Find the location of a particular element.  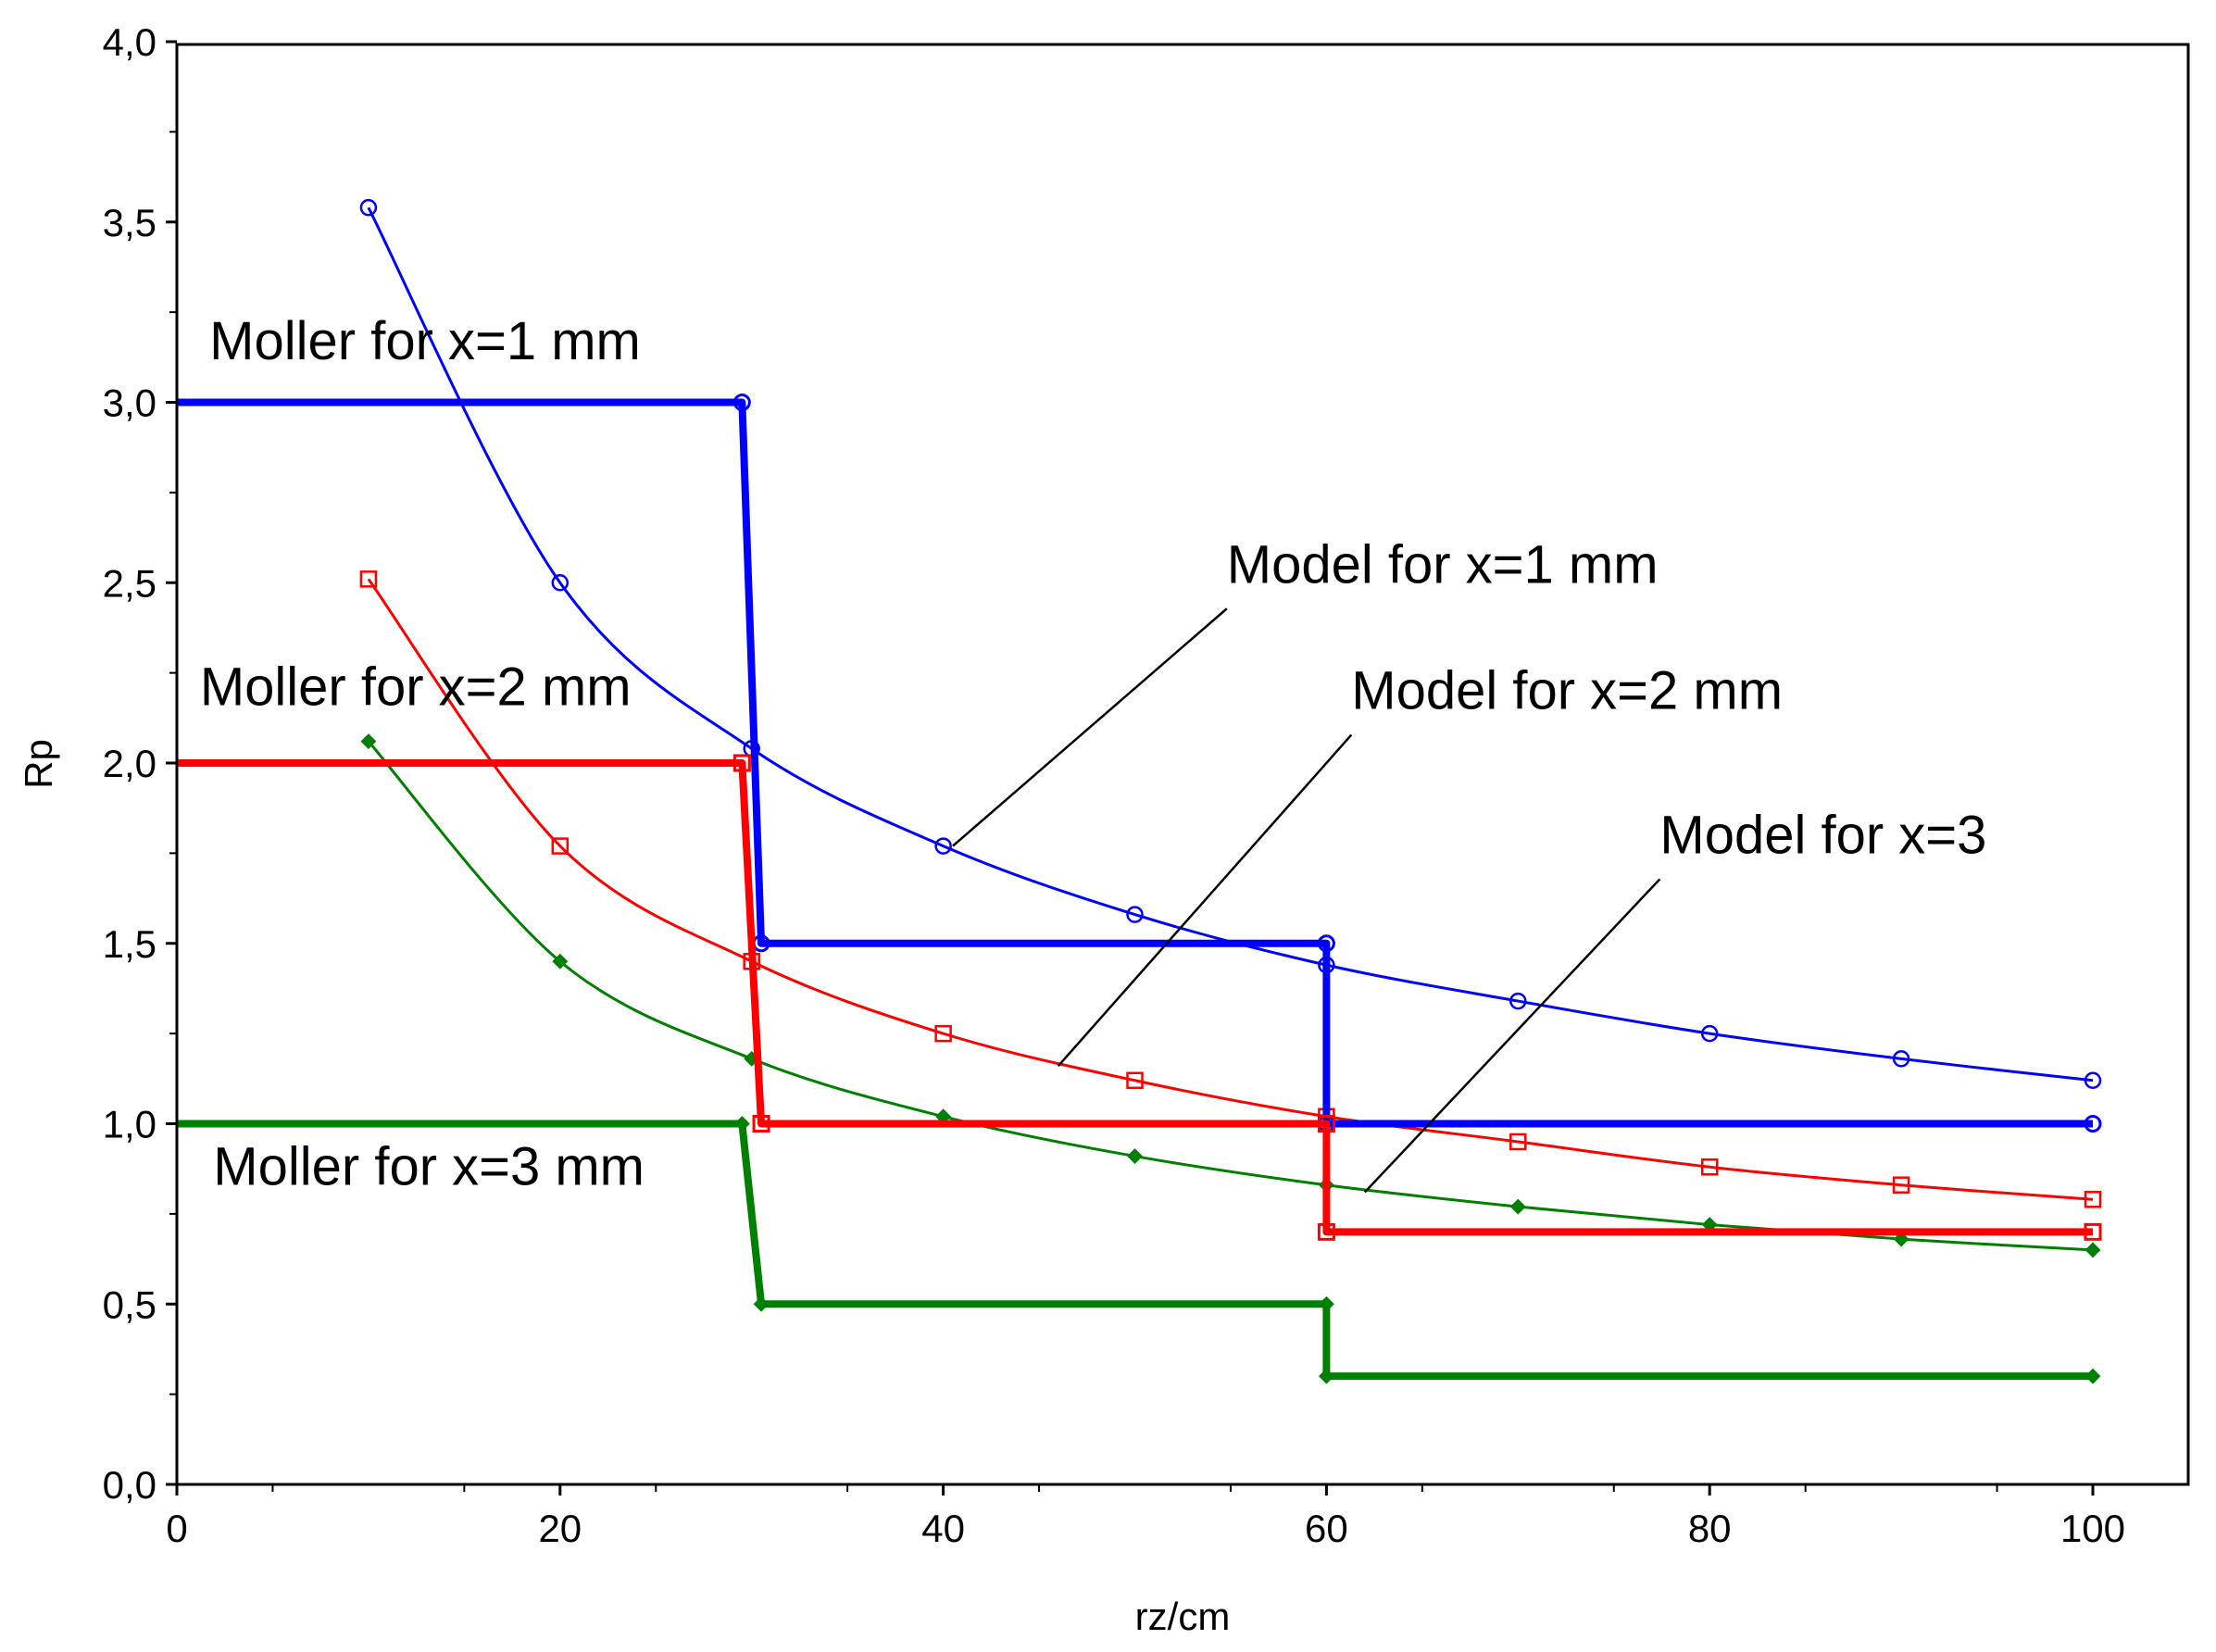

y-tick-label: 0,5 is located at coordinates (129, 1304).